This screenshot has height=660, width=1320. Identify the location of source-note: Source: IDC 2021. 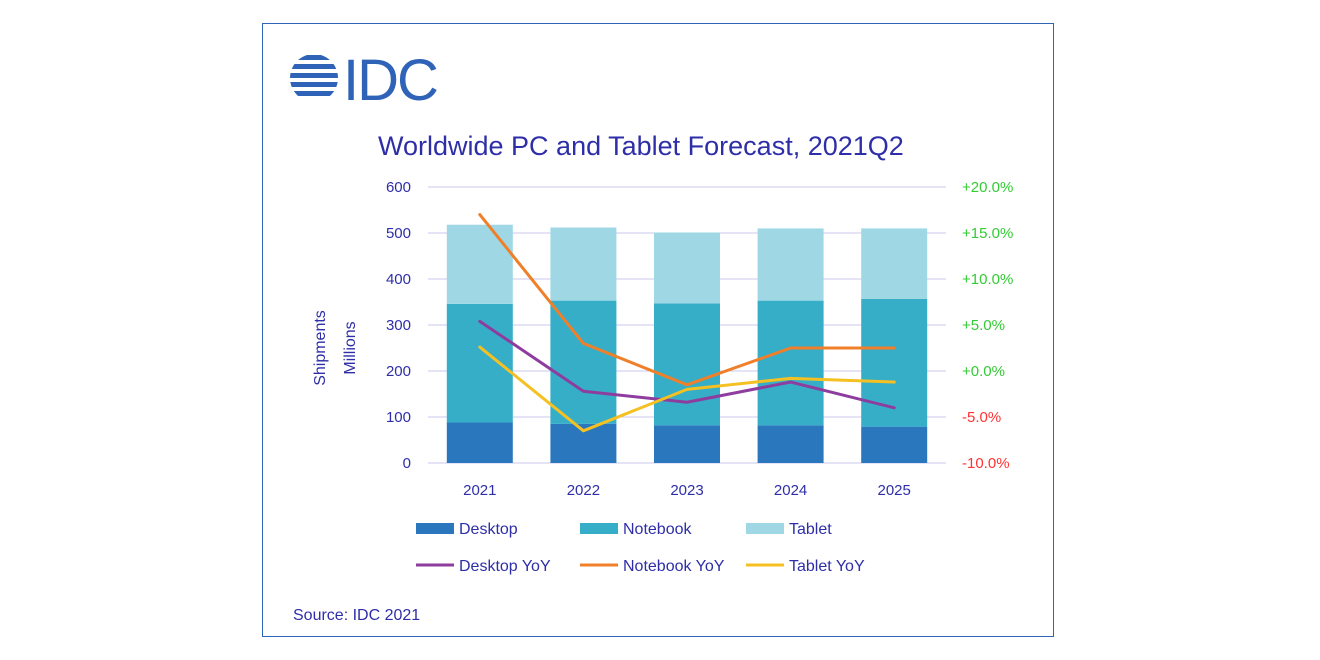
(356, 615).